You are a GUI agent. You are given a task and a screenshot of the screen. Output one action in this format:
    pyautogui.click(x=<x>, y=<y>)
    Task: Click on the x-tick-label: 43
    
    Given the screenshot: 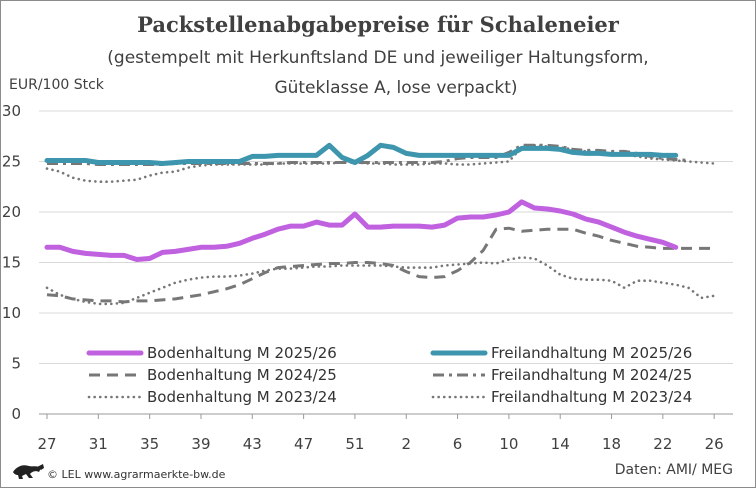 What is the action you would take?
    pyautogui.click(x=252, y=444)
    